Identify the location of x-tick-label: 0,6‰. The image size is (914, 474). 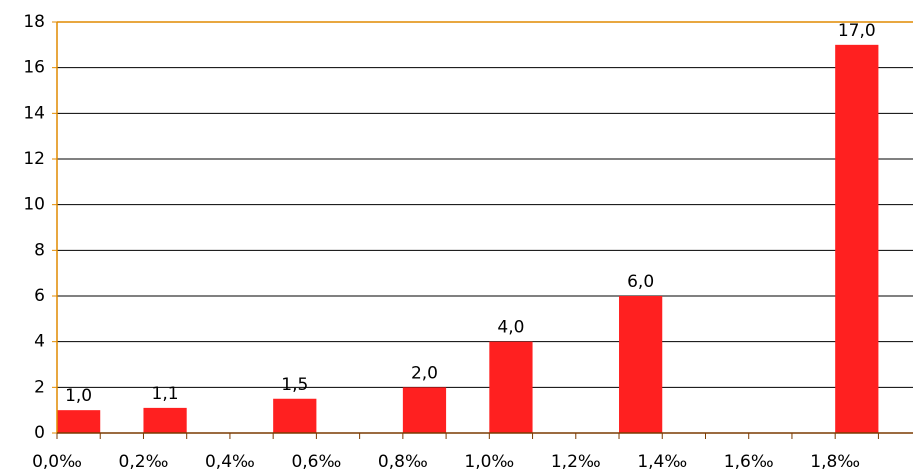
(316, 462).